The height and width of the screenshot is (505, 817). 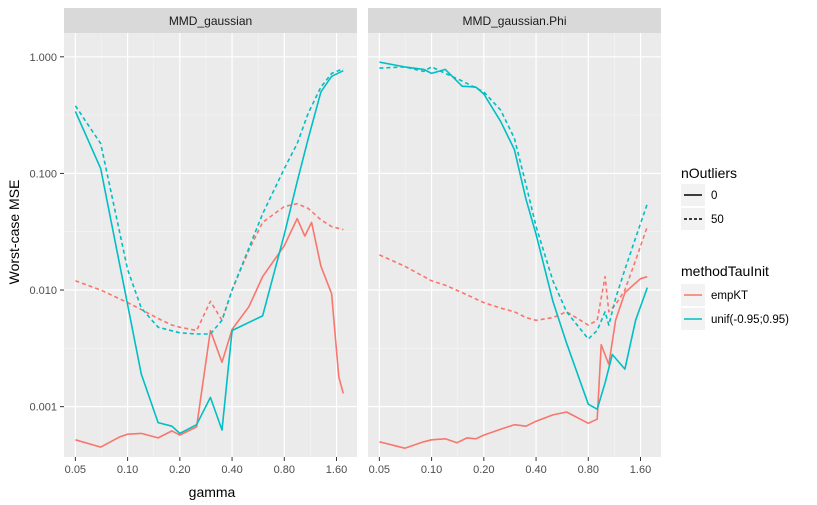 What do you see at coordinates (693, 219) in the screenshot?
I see `legend-key` at bounding box center [693, 219].